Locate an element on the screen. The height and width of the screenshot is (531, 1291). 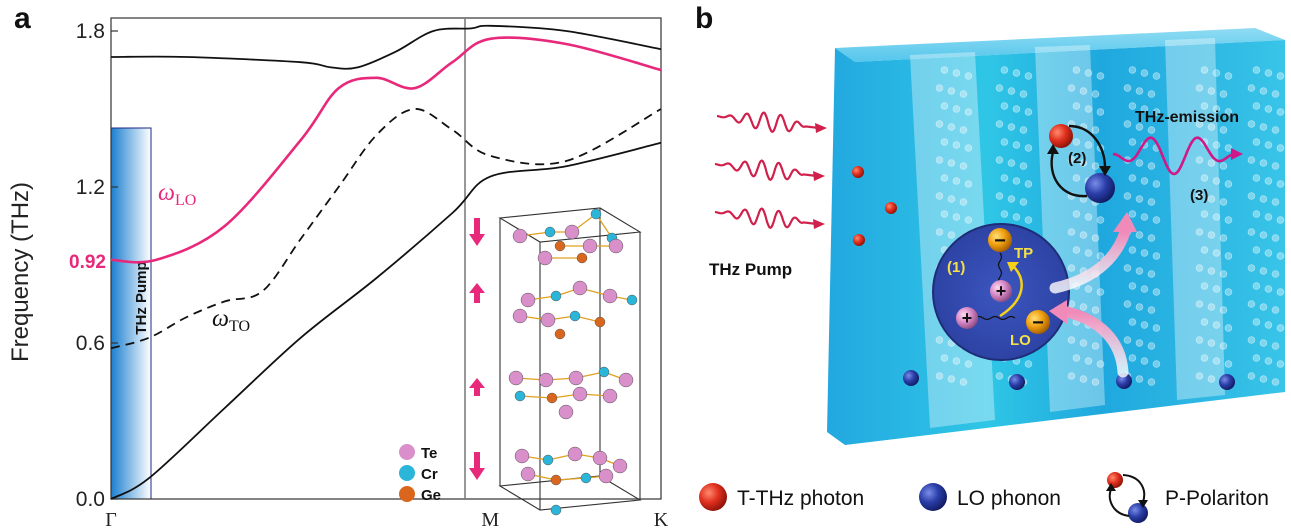
step-2-label: (2) is located at coordinates (1077, 158).